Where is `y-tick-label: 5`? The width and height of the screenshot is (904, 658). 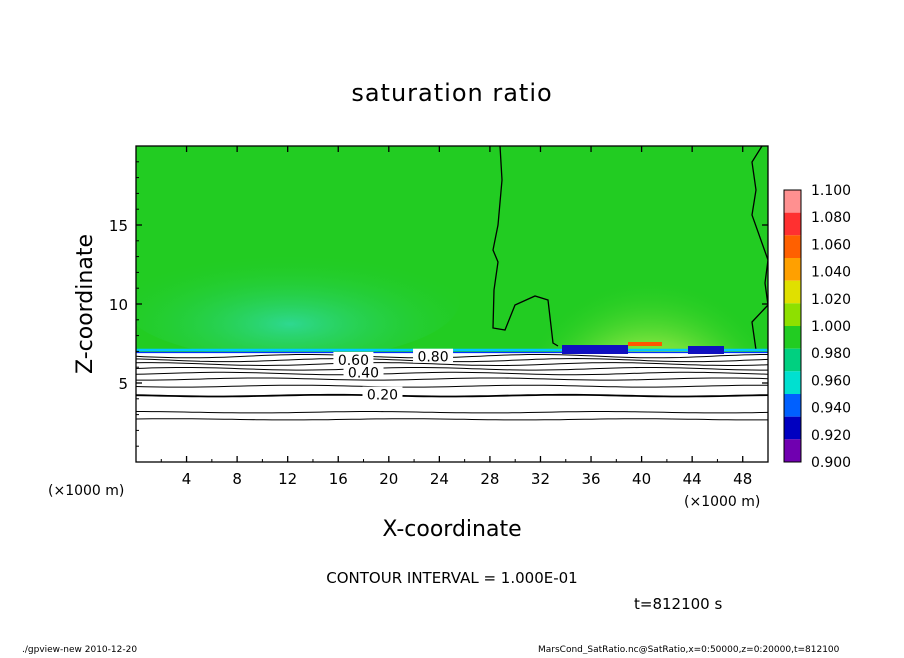 y-tick-label: 5 is located at coordinates (123, 384).